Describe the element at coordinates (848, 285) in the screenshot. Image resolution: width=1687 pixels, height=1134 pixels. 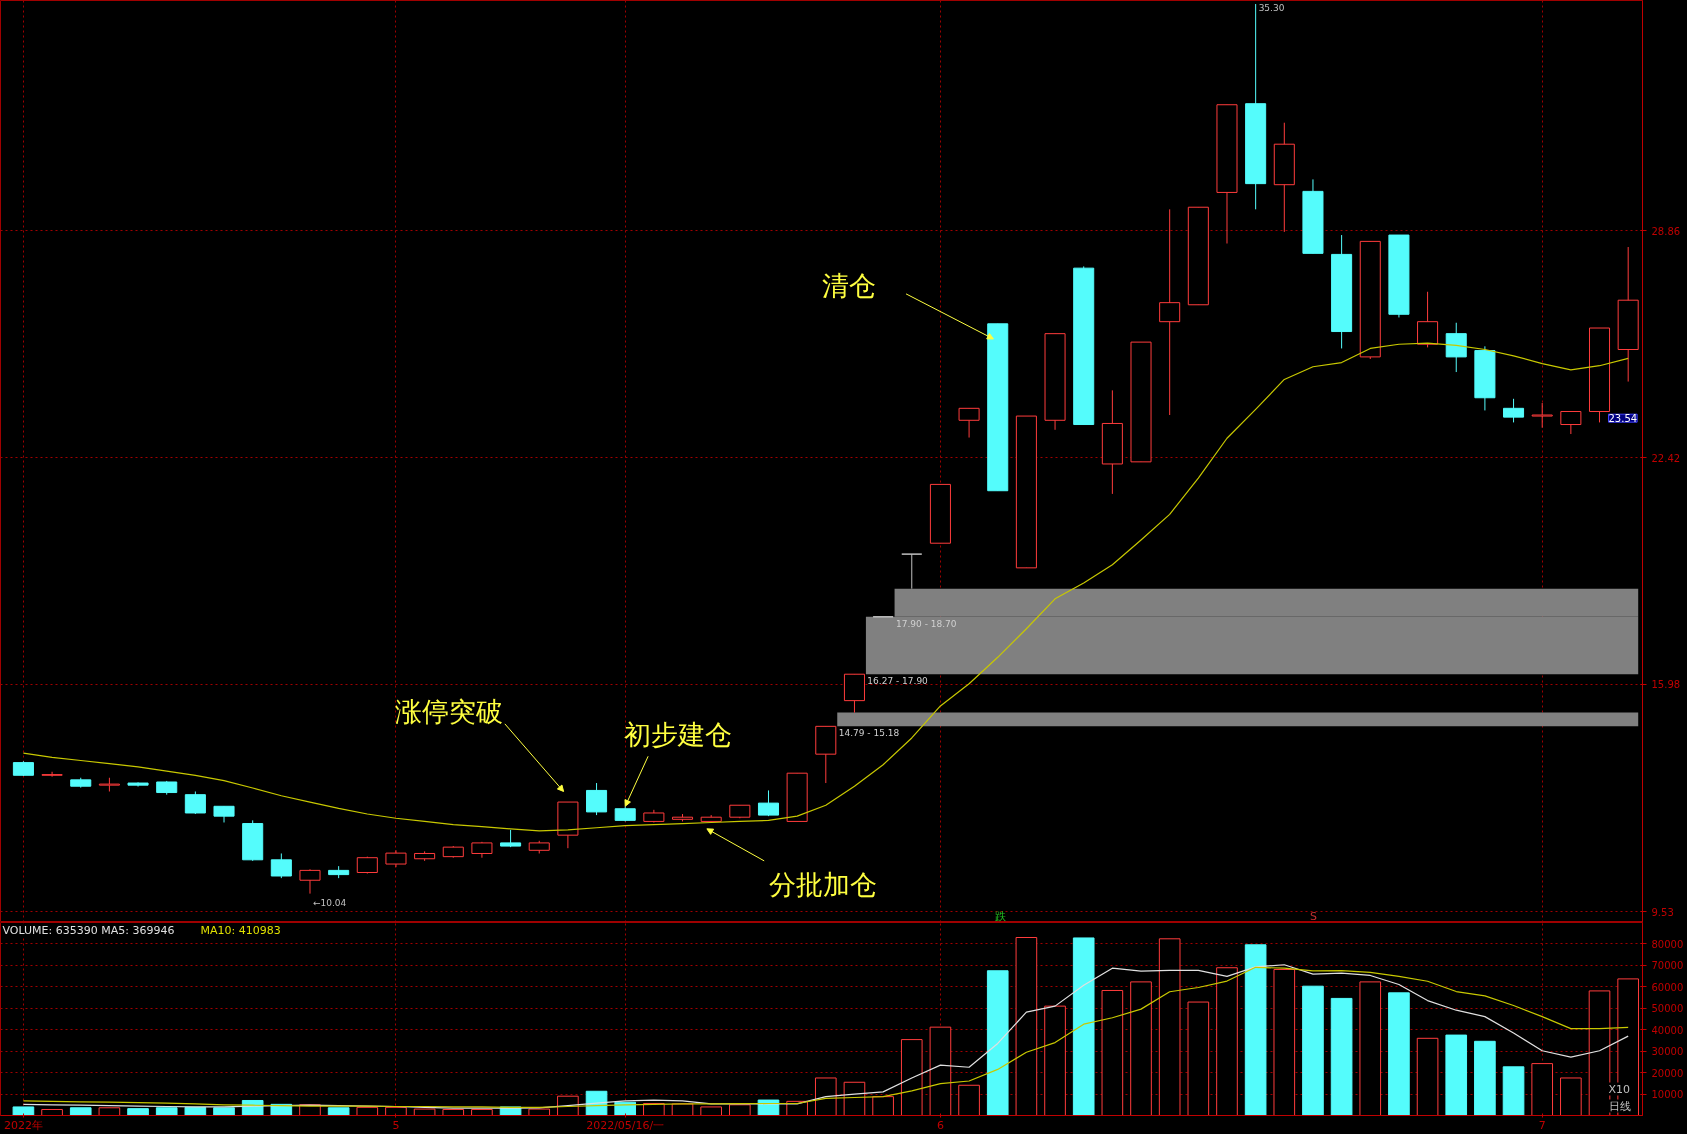
I see `annotation: 清仓` at that location.